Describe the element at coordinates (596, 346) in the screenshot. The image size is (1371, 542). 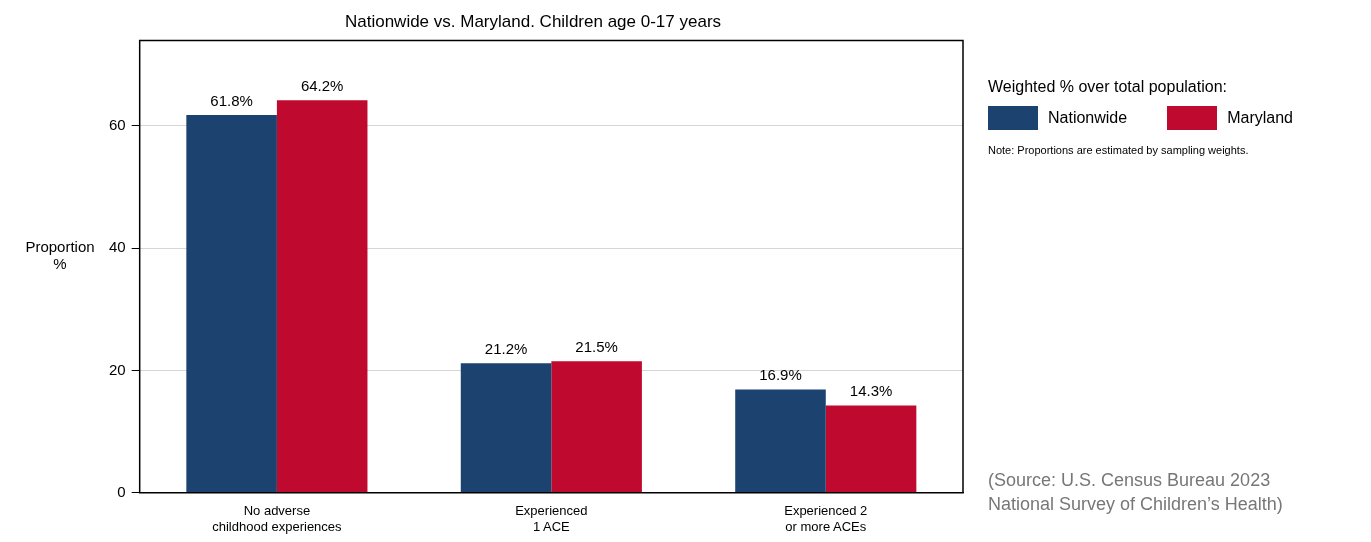
I see `data-label: 21.5%` at that location.